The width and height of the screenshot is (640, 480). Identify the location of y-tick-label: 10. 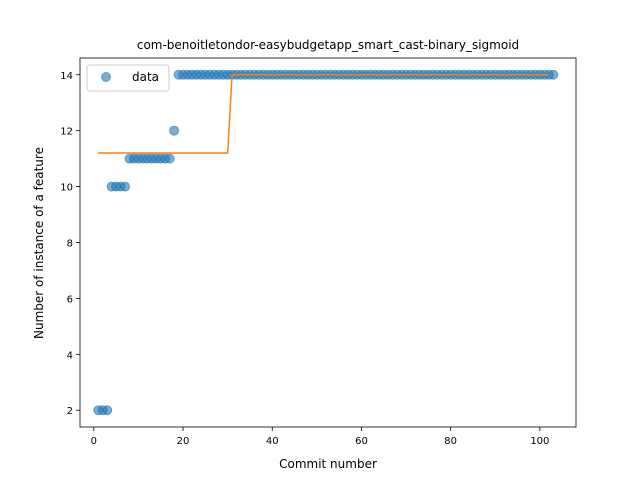
(66, 188).